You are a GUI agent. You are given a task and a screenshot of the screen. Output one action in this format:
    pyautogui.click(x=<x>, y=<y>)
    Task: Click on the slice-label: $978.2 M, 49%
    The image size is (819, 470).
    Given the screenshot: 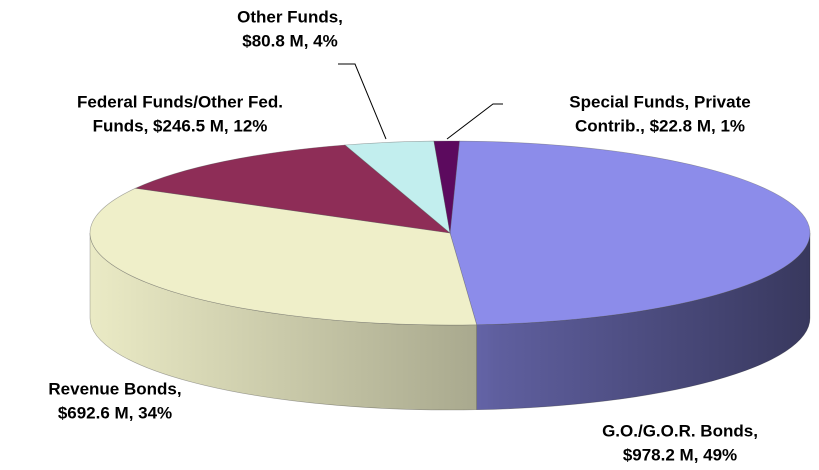 What is the action you would take?
    pyautogui.click(x=680, y=454)
    